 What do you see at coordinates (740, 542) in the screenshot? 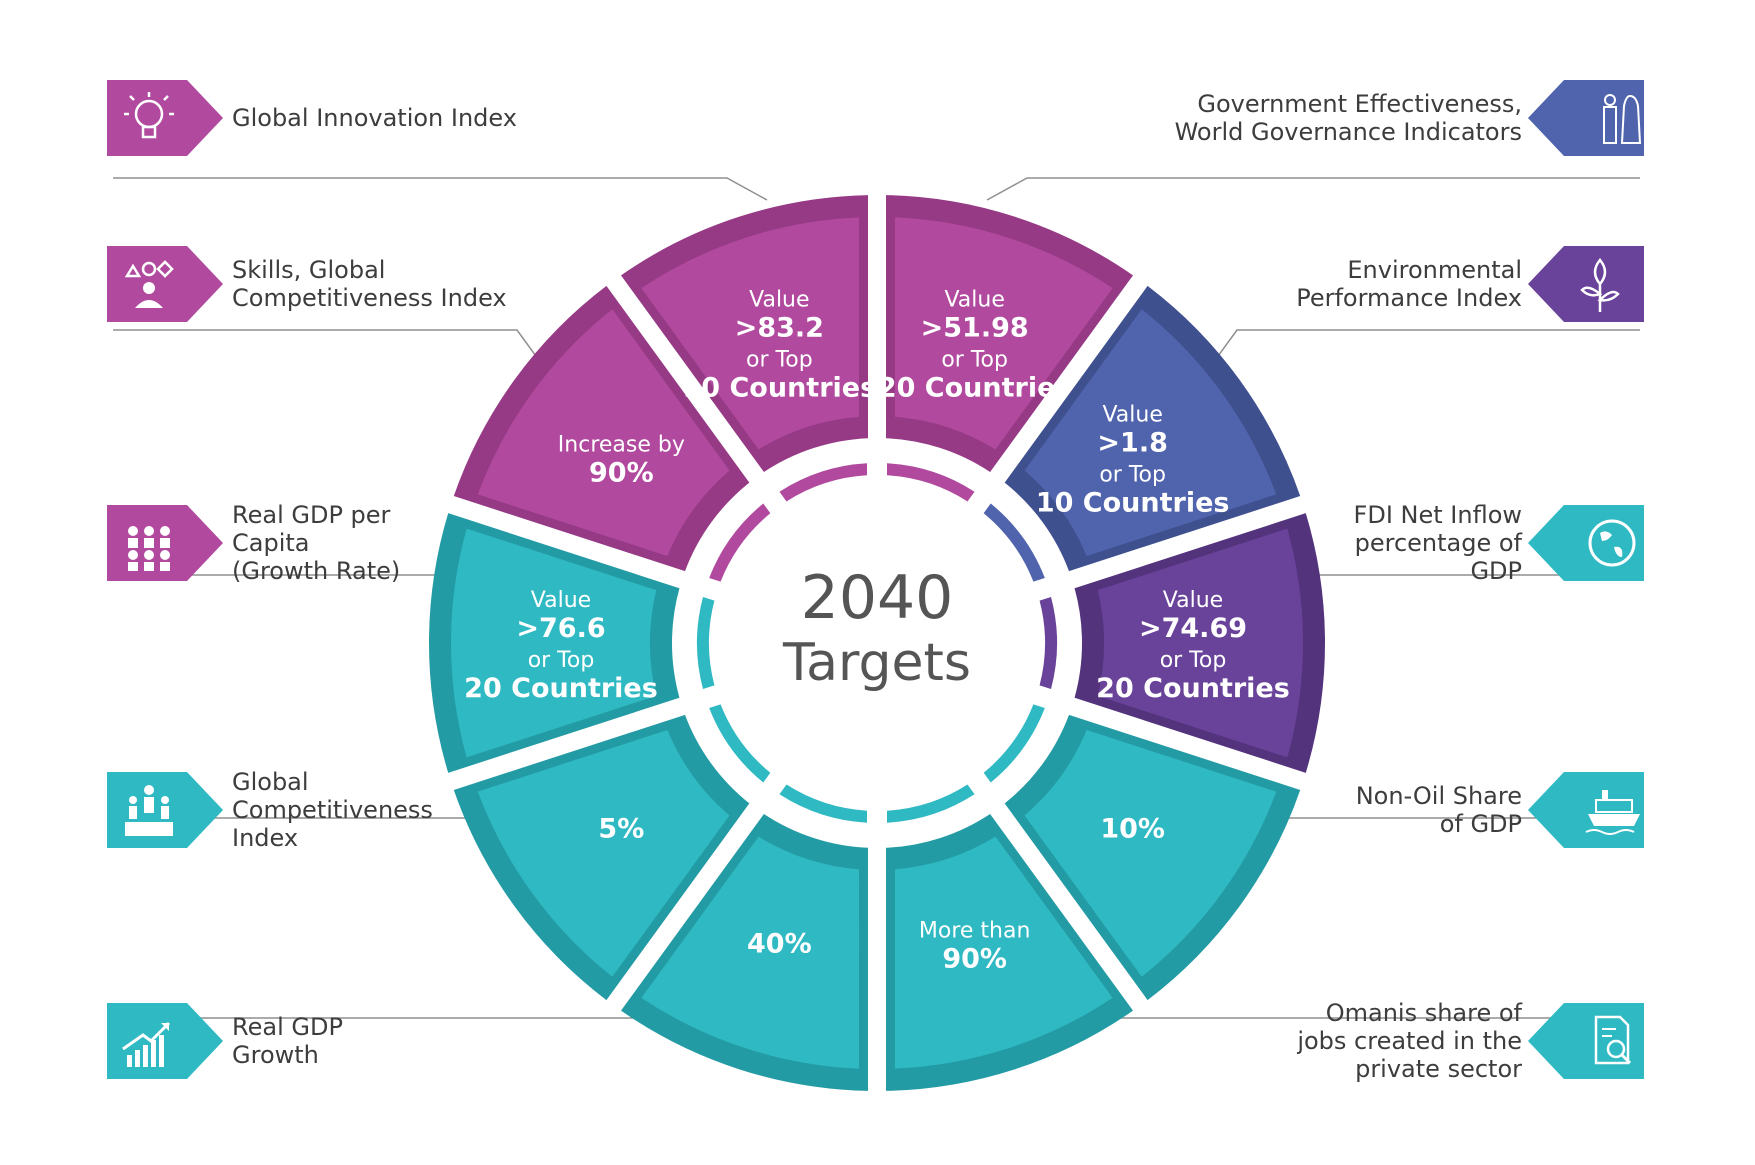
I see `ring-segment-real-gdp-per-capita` at bounding box center [740, 542].